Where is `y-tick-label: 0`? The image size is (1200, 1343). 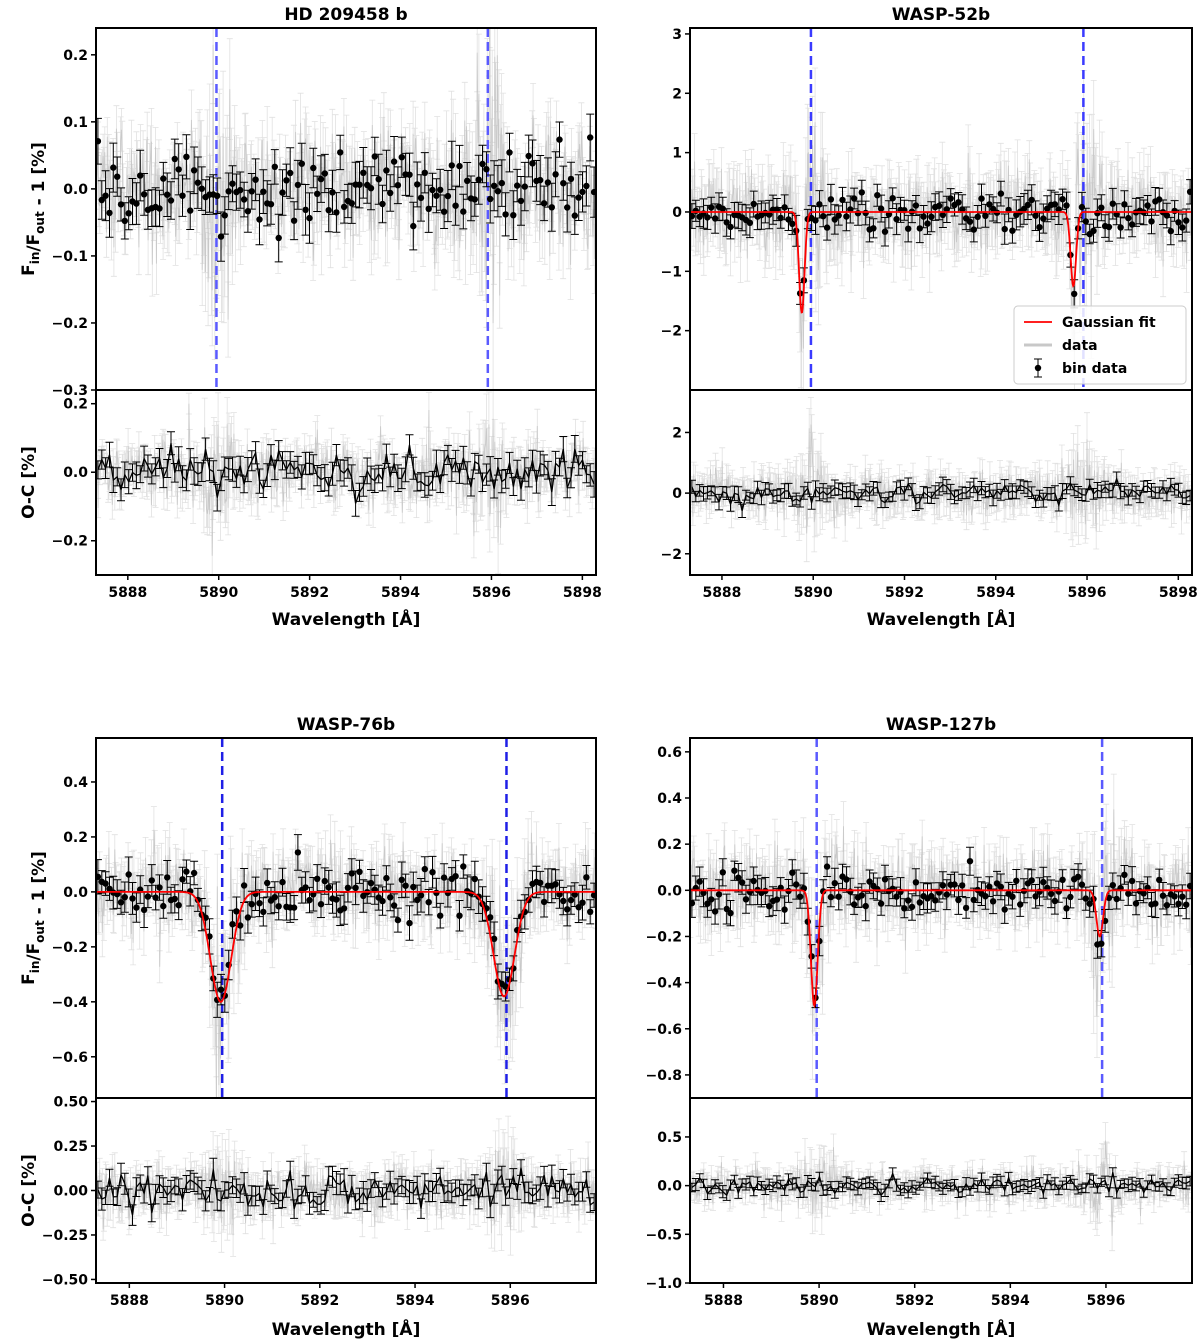
y-tick-label: 0 is located at coordinates (677, 213).